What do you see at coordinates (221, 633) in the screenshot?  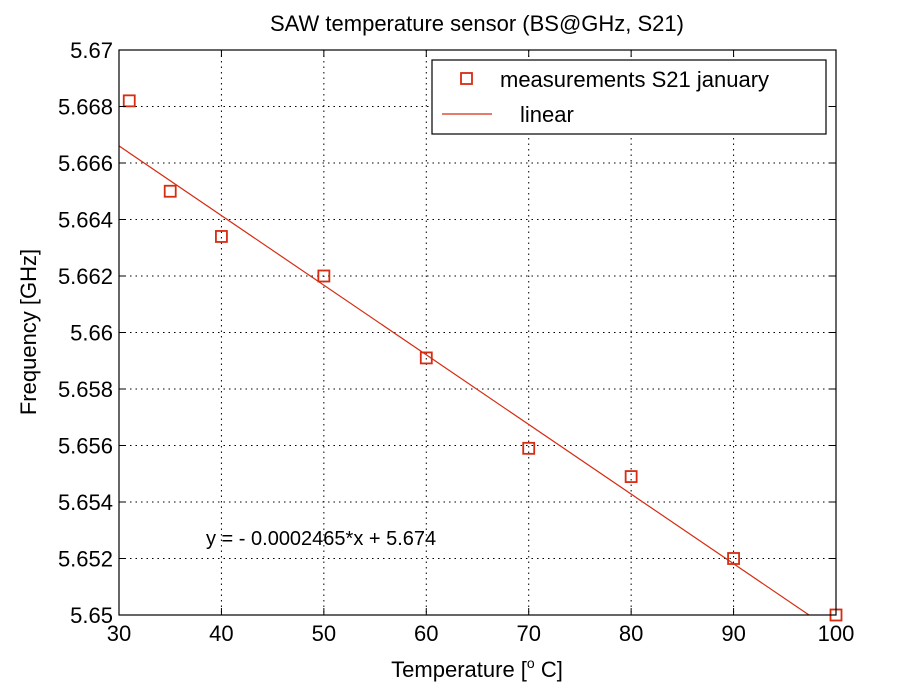 I see `x-tick-label: 40` at bounding box center [221, 633].